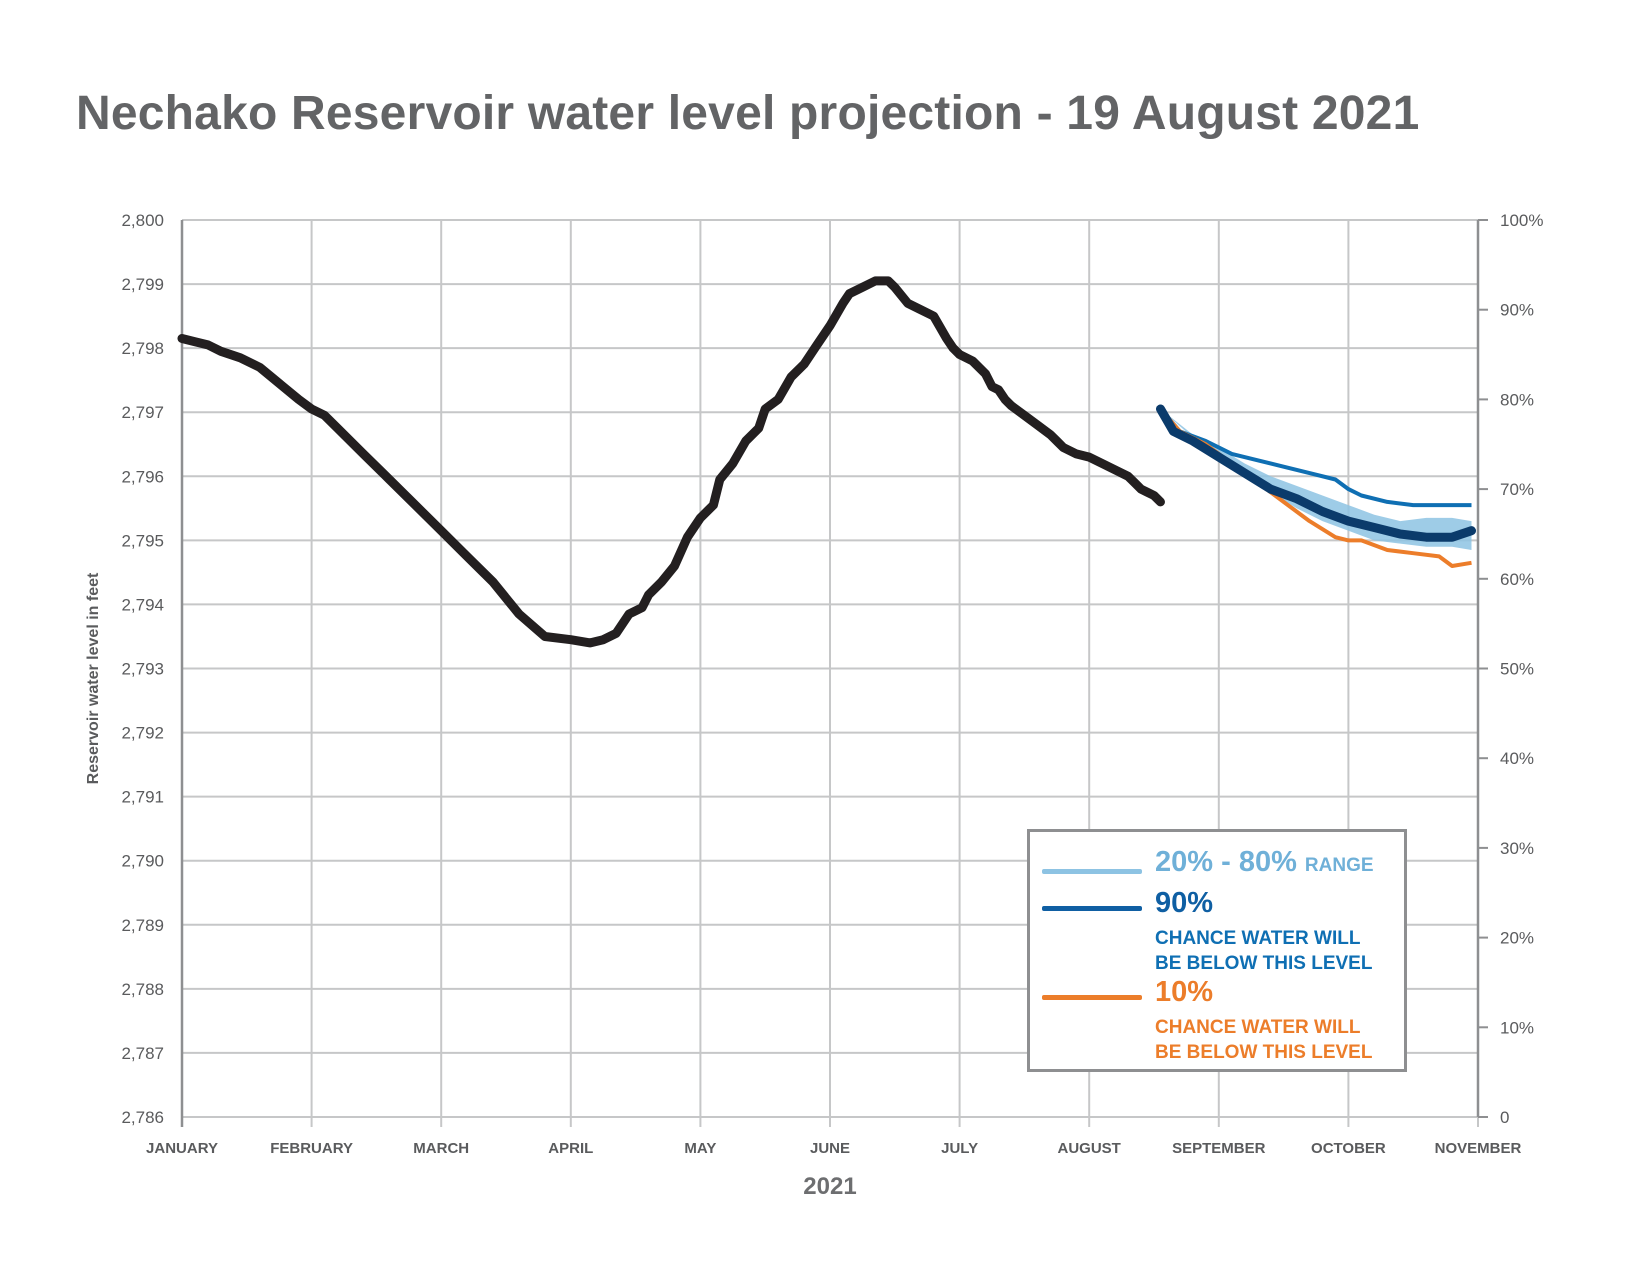 The width and height of the screenshot is (1650, 1275). What do you see at coordinates (1264, 1052) in the screenshot?
I see `legend-p10-desc-line2: BE BELOW THIS LEVEL` at bounding box center [1264, 1052].